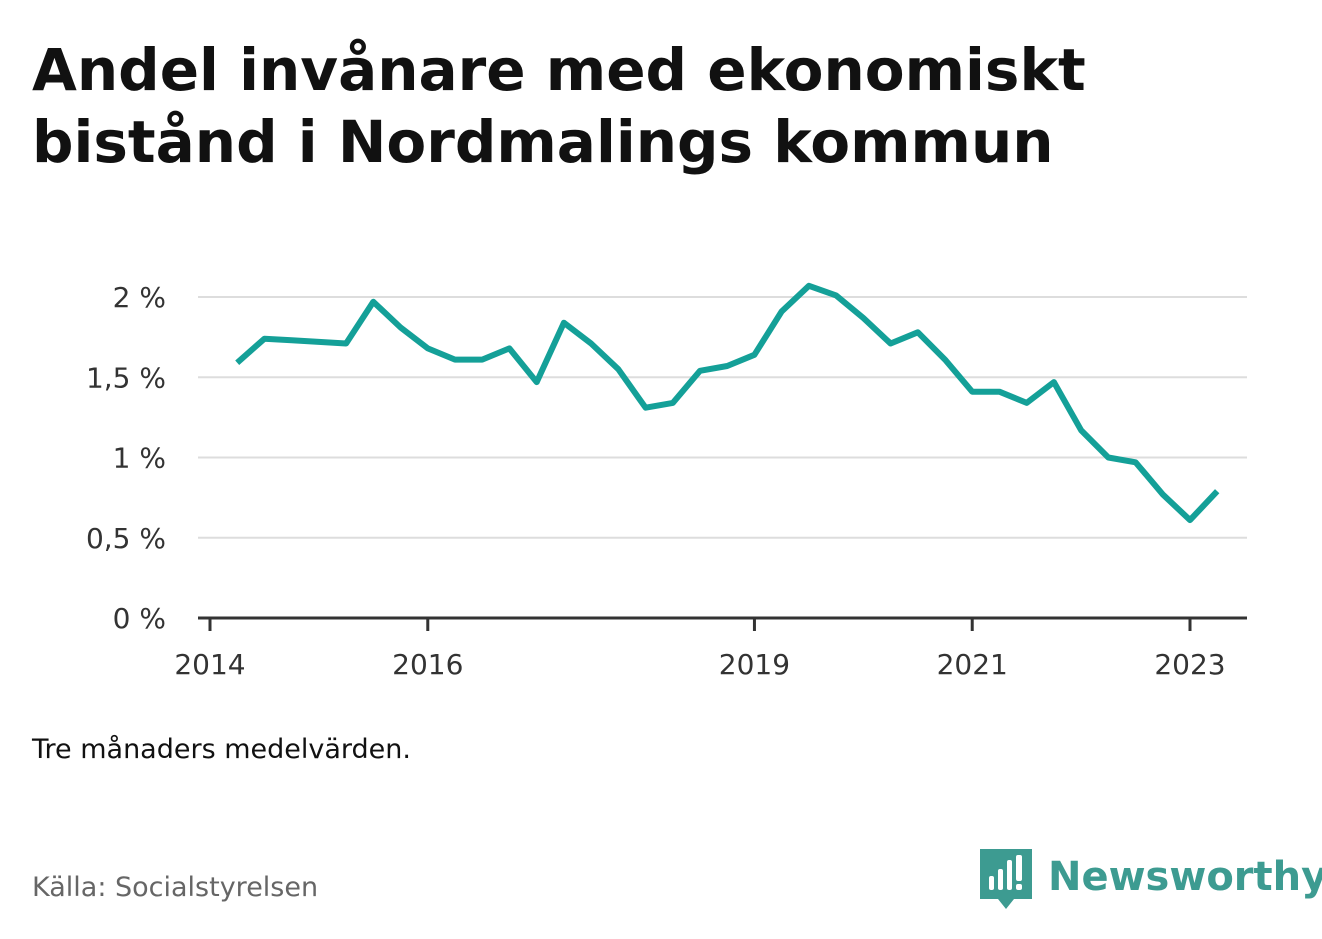 This screenshot has height=939, width=1322. What do you see at coordinates (126, 538) in the screenshot?
I see `y-tick-label: 0,5 %` at bounding box center [126, 538].